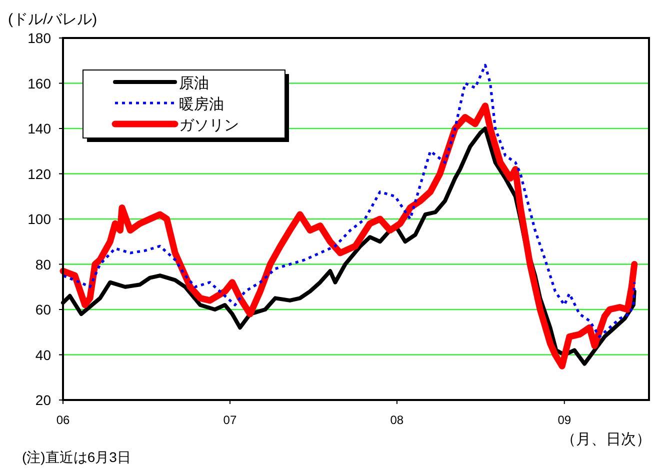  What do you see at coordinates (397, 420) in the screenshot?
I see `x-tick-label: 08` at bounding box center [397, 420].